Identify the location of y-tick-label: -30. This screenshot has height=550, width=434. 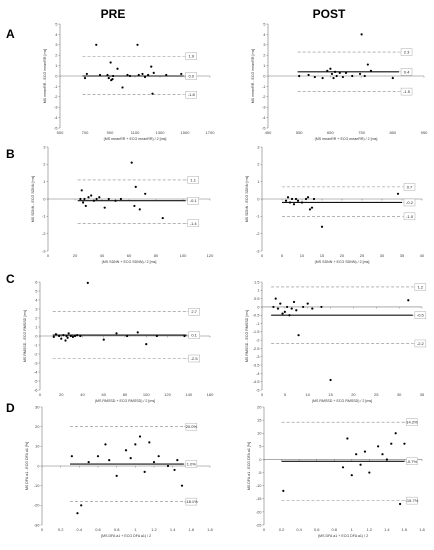
(37, 524).